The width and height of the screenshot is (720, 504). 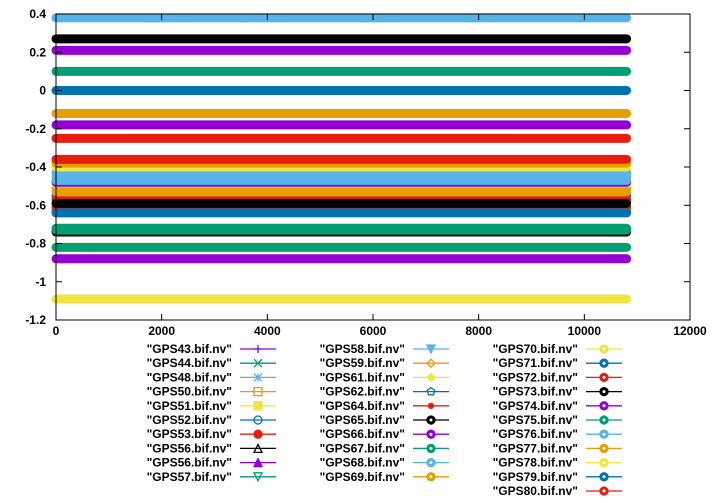 What do you see at coordinates (362, 463) in the screenshot?
I see `legend-label: "GPS68.bif.nv"` at bounding box center [362, 463].